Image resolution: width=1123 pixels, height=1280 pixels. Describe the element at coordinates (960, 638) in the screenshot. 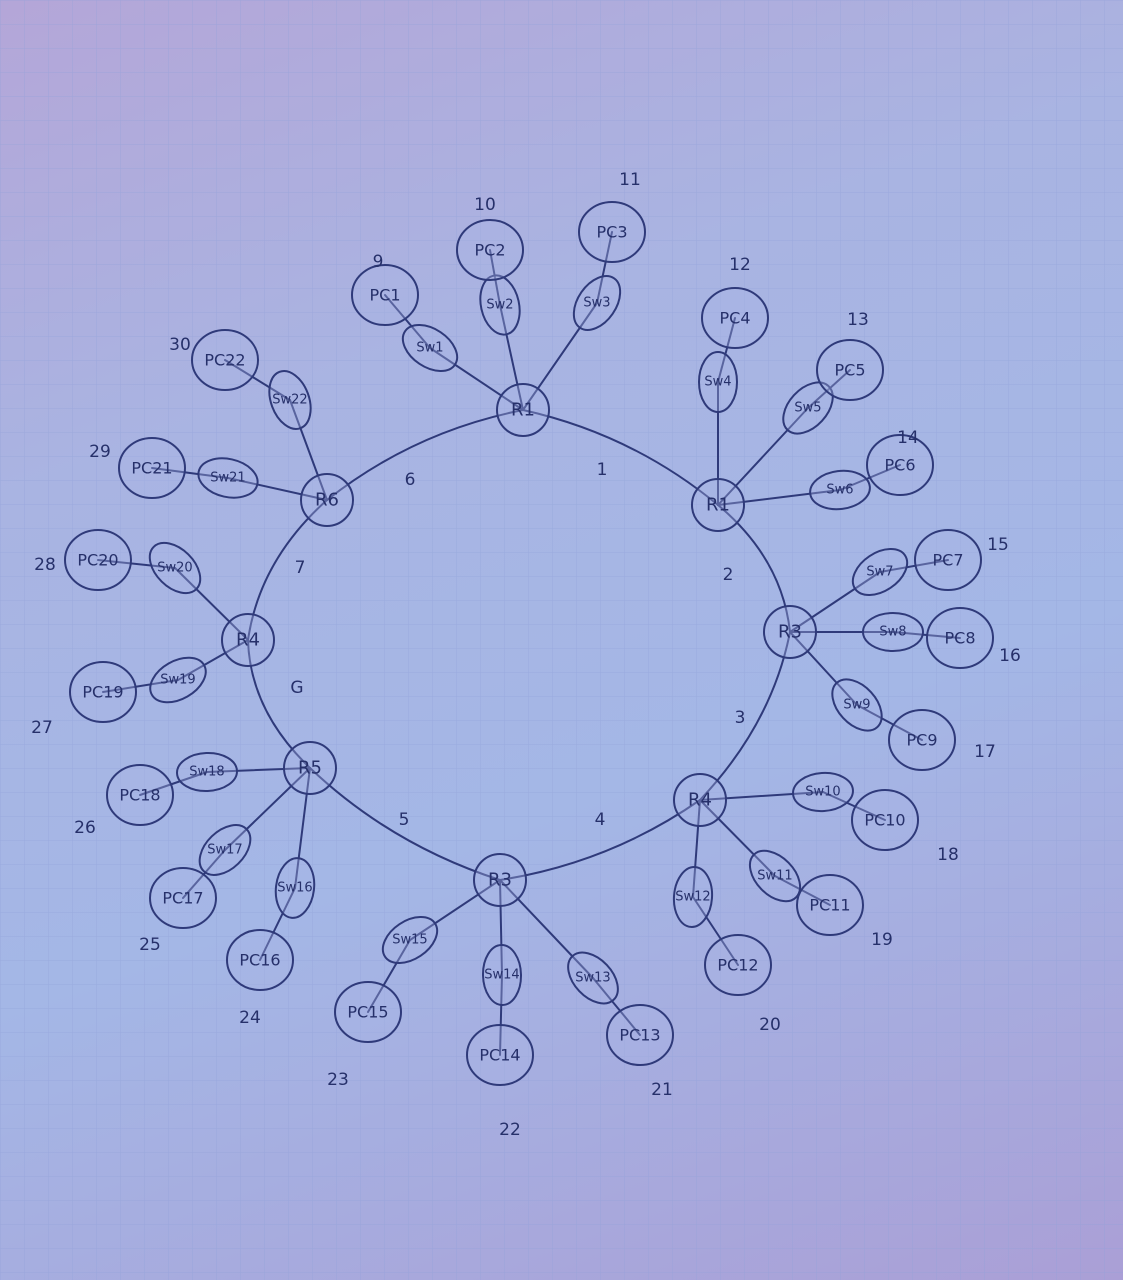

I see `pc-node: PC8` at that location.